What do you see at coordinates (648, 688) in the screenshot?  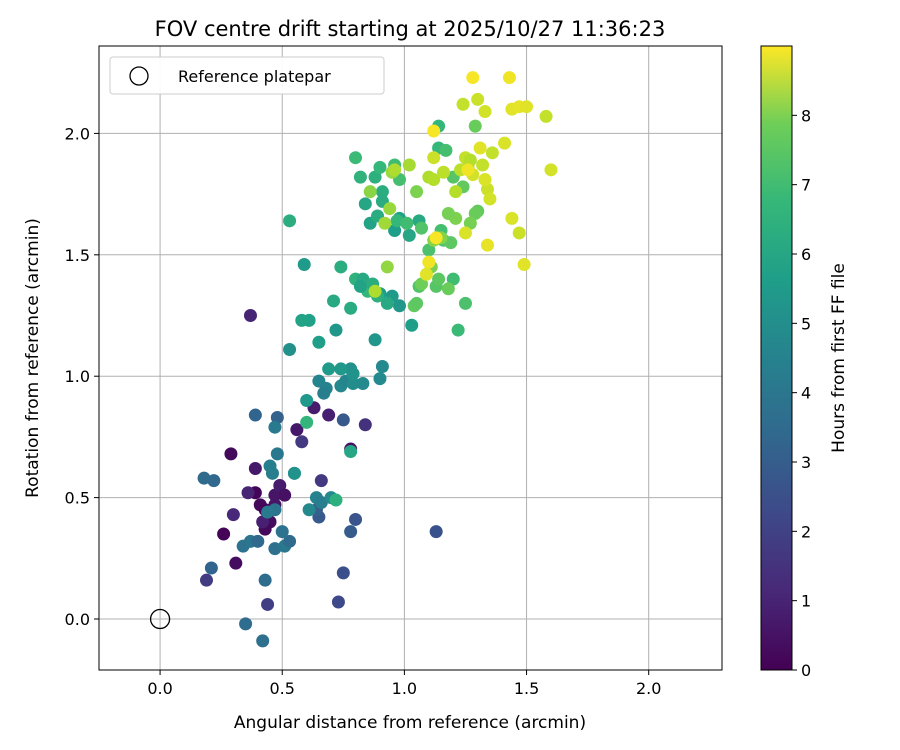 I see `x-tick-label: 2.0` at bounding box center [648, 688].